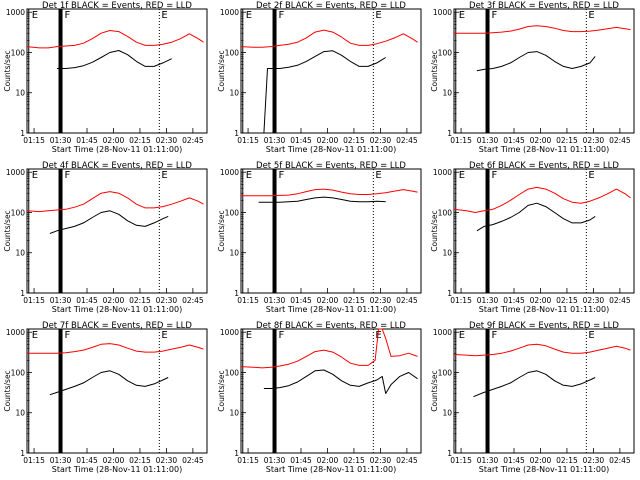 The height and width of the screenshot is (480, 640). What do you see at coordinates (544, 326) in the screenshot?
I see `panel-title: Det 9f BLACK = Events, RED = LLD` at bounding box center [544, 326].